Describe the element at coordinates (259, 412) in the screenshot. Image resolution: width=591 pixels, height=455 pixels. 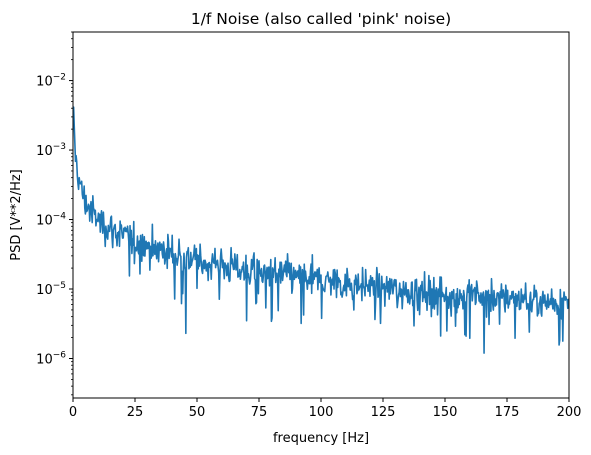
I see `x-tick-label: 75` at that location.